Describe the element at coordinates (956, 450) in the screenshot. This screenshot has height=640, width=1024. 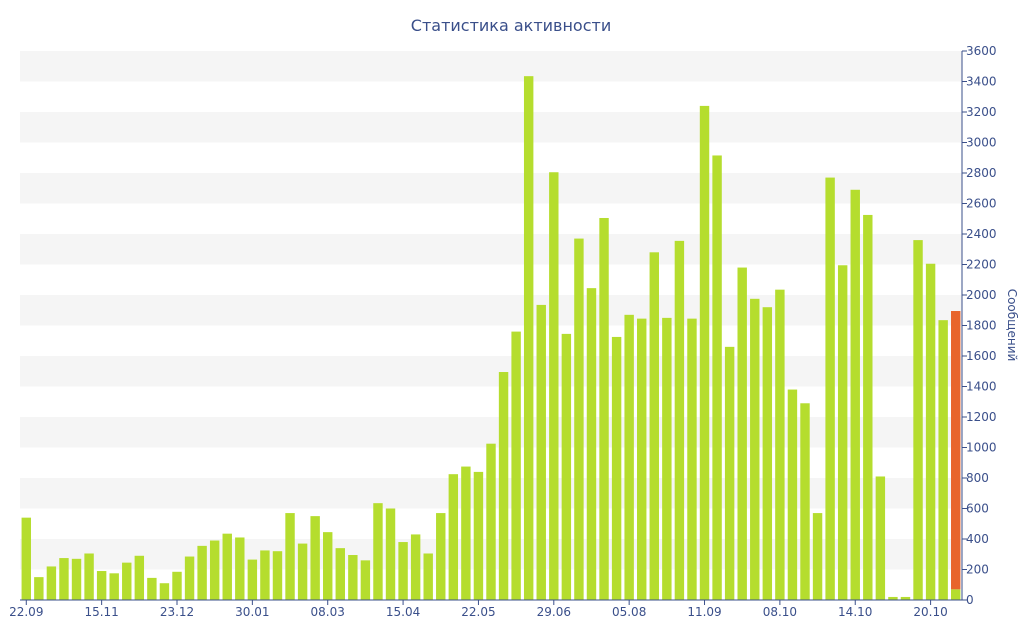
I see `bar-current` at that location.